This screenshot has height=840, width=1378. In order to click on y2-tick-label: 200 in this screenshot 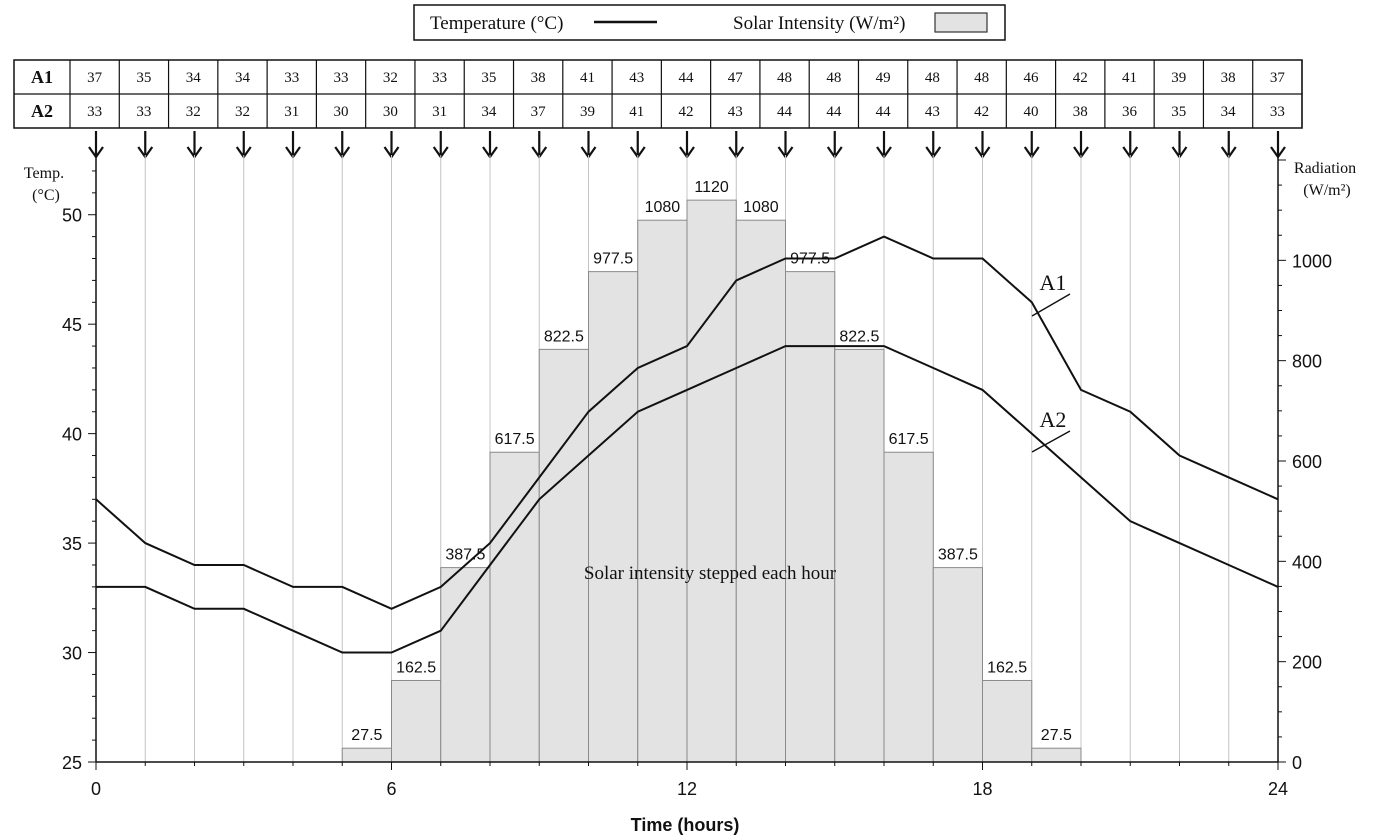, I will do `click(1307, 663)`.